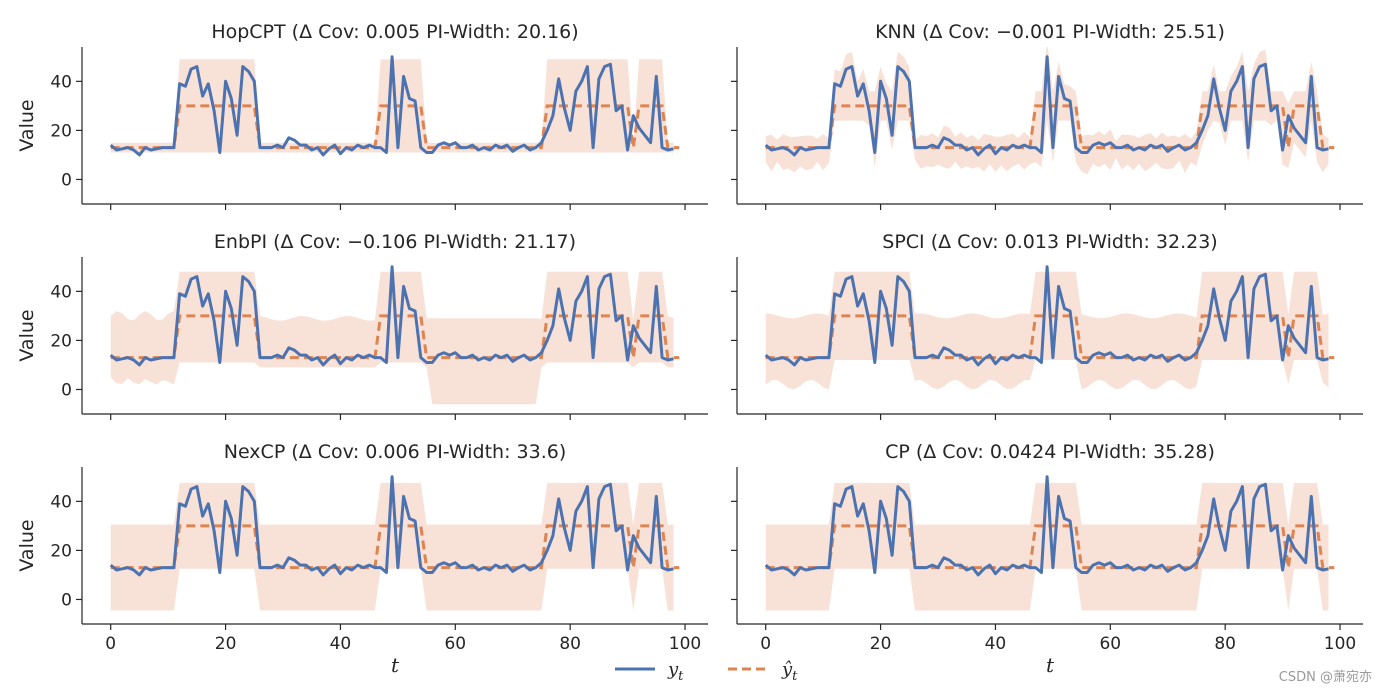  Describe the element at coordinates (1049, 242) in the screenshot. I see `panel-title: SPCI (Δ Cov: 0.013 PI-Width: 32.23)` at that location.